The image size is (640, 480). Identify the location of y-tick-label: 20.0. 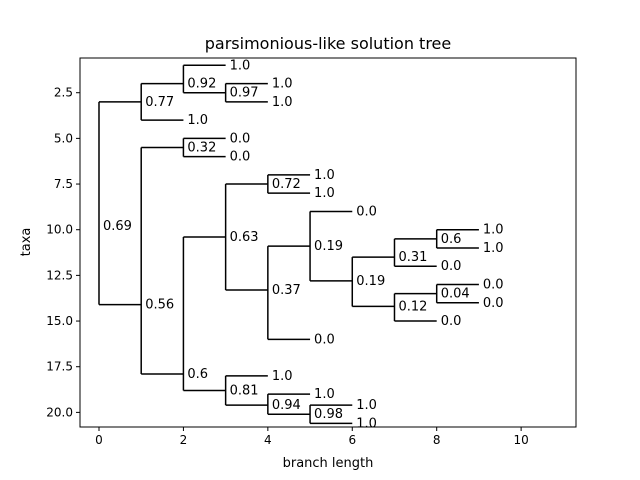
(59, 412).